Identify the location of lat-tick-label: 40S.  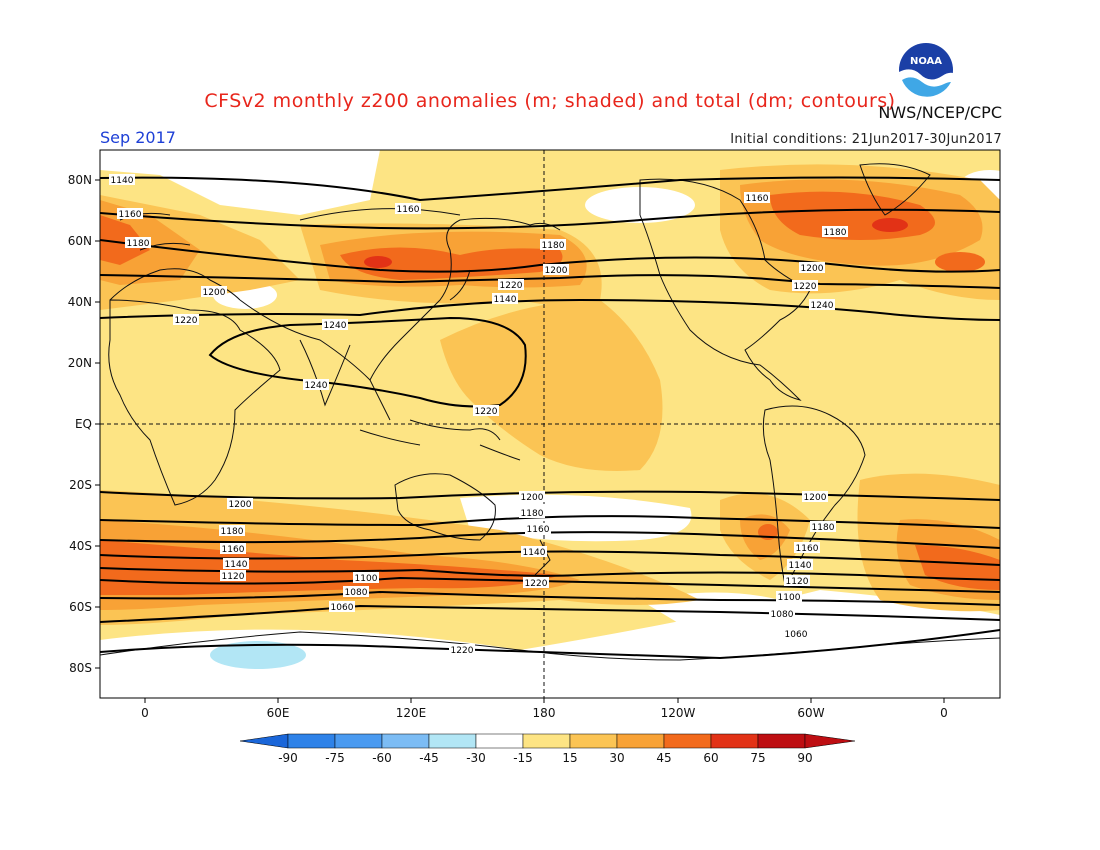
(80, 546).